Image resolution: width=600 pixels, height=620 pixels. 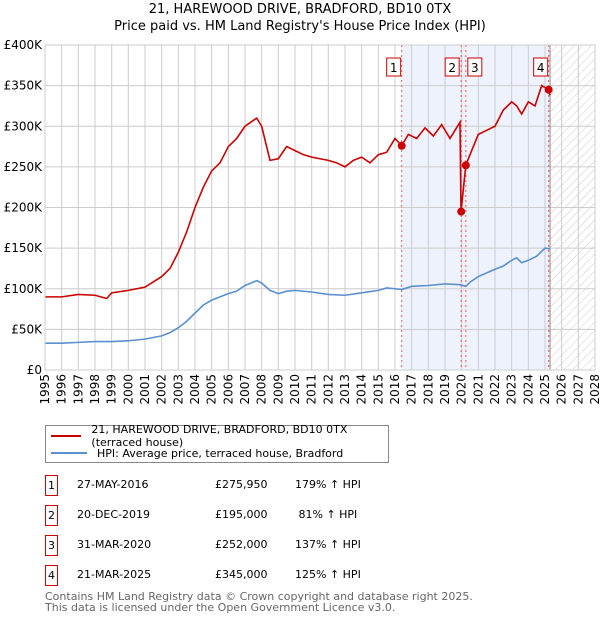 I want to click on sale-number: 3, so click(x=51, y=545).